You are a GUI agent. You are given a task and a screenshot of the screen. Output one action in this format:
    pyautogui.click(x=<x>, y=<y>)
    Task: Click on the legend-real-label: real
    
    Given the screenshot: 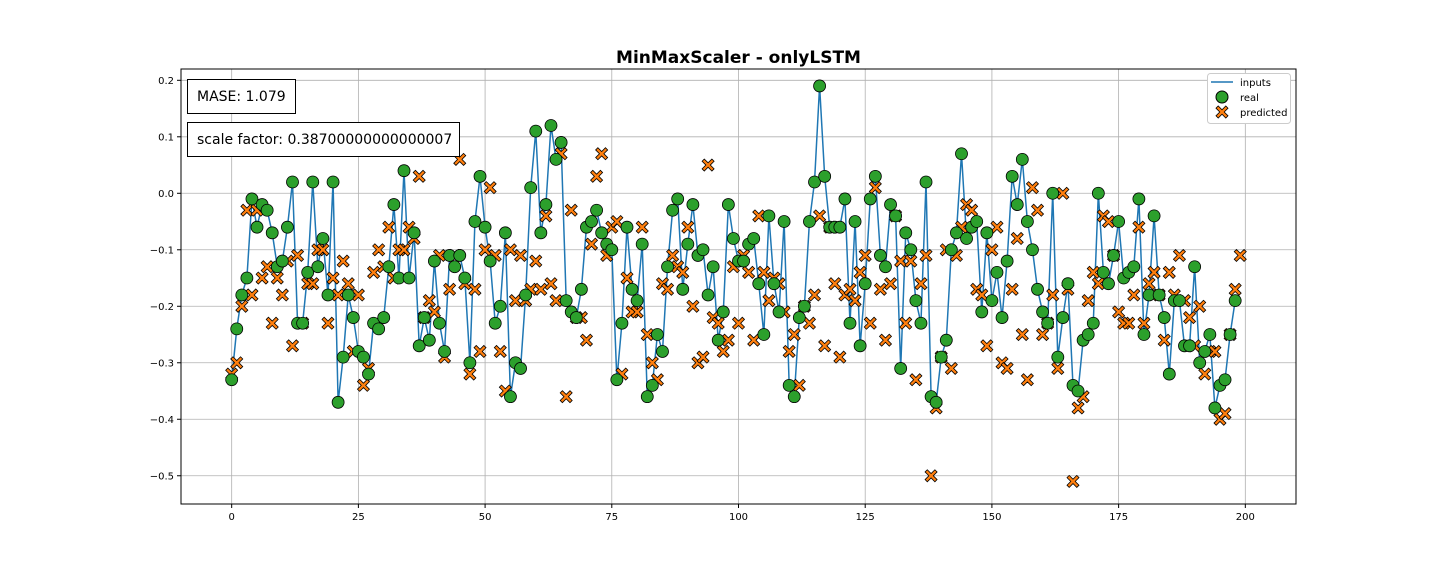 What is the action you would take?
    pyautogui.click(x=1249, y=98)
    